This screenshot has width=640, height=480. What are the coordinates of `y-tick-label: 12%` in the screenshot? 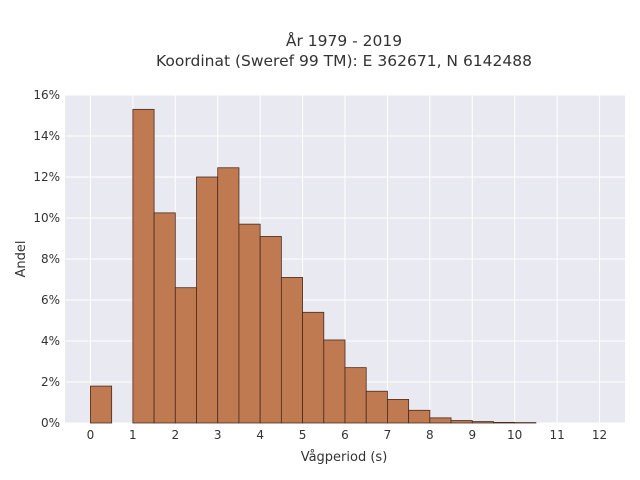 It's located at (46, 177).